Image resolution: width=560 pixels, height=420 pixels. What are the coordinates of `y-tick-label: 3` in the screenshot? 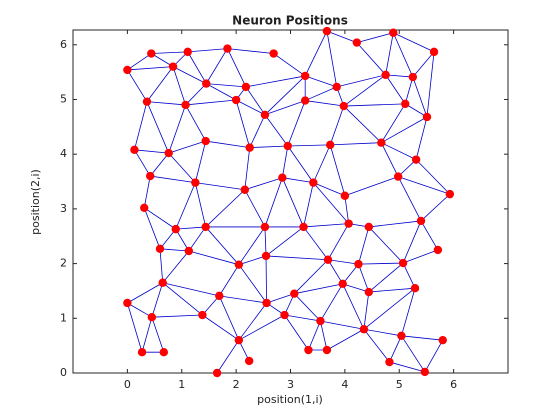 It's located at (63, 208).